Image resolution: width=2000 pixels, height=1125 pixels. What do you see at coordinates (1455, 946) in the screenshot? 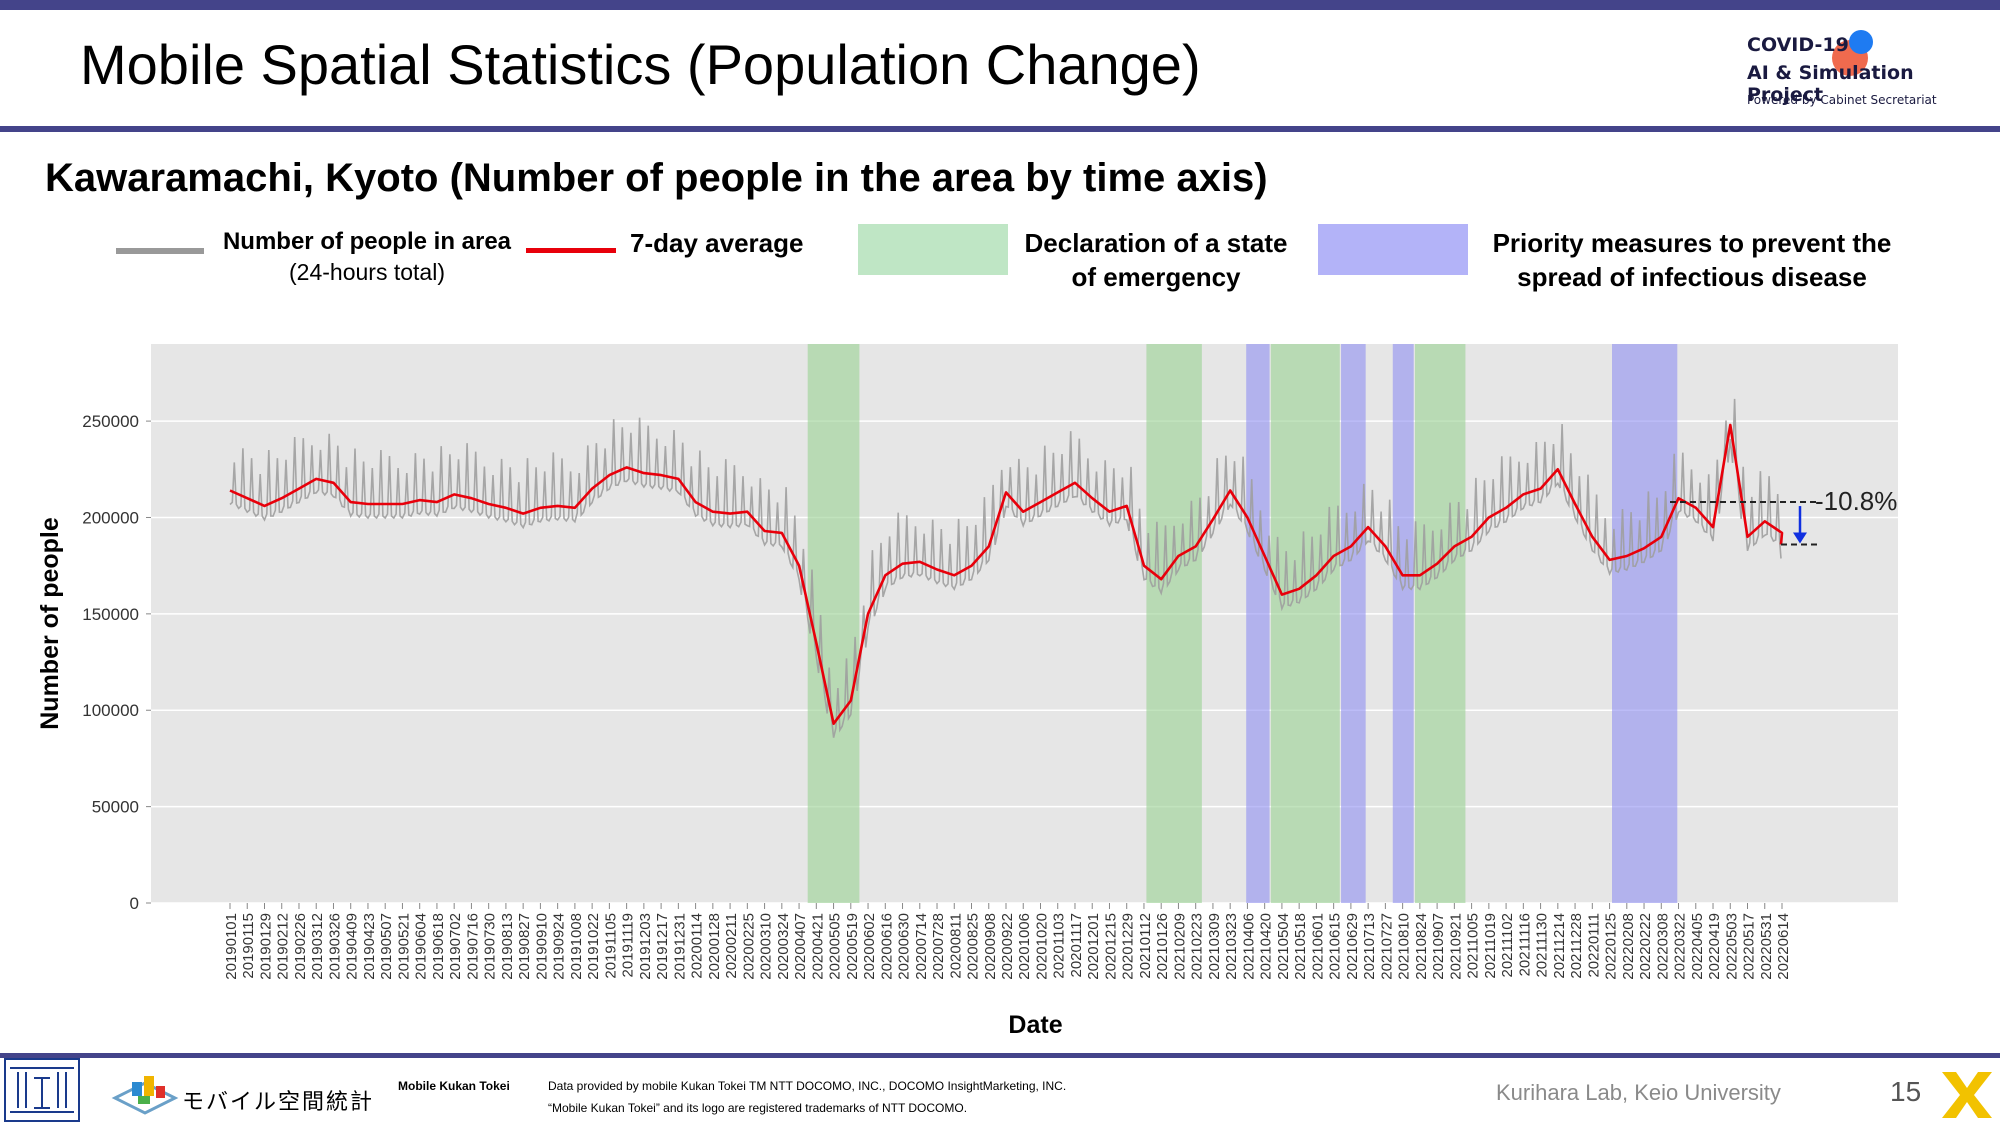
I see `x-tick-label: 20210921` at bounding box center [1455, 946].